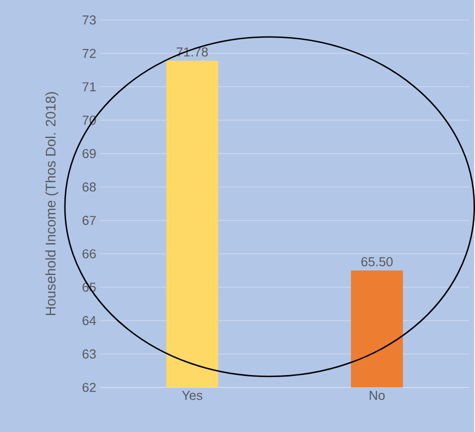  Describe the element at coordinates (377, 261) in the screenshot. I see `data-label: 65.50` at that location.